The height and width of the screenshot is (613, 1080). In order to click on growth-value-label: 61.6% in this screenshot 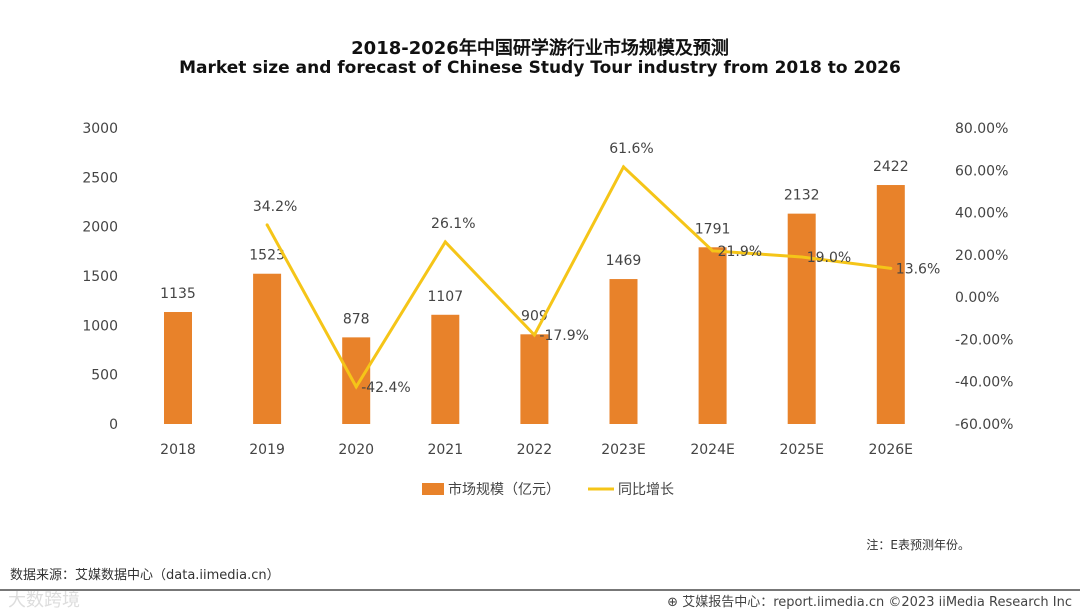, I will do `click(631, 149)`.